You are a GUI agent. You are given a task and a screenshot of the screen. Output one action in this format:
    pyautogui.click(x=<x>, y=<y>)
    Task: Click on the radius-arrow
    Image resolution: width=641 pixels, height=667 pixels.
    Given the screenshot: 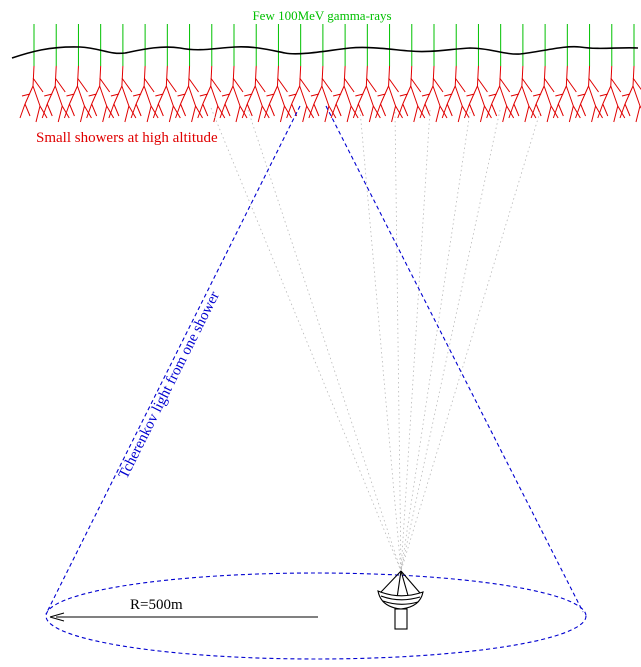 What is the action you would take?
    pyautogui.click(x=183, y=617)
    